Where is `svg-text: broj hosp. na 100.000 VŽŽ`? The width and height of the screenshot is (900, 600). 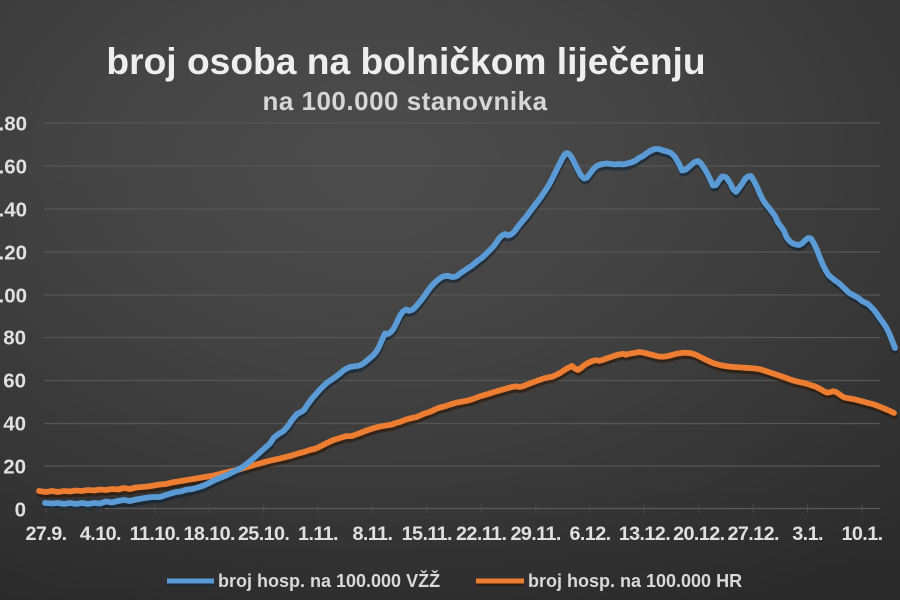
svg-text: broj hosp. na 100.000 VŽŽ is located at coordinates (329, 580).